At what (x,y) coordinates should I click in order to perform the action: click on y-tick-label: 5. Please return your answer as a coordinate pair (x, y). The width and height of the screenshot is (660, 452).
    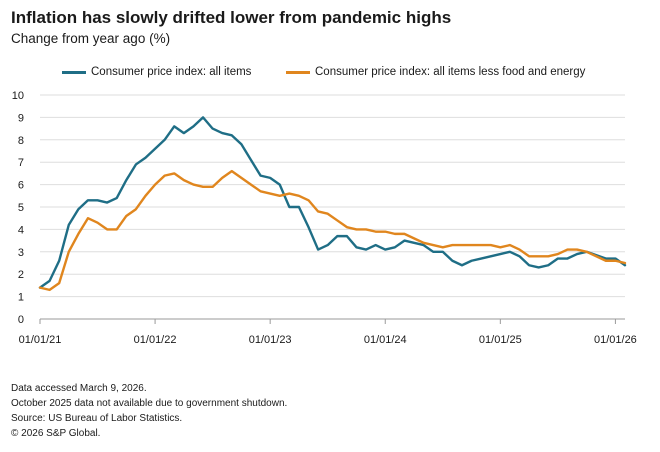
    Looking at the image, I should click on (21, 208).